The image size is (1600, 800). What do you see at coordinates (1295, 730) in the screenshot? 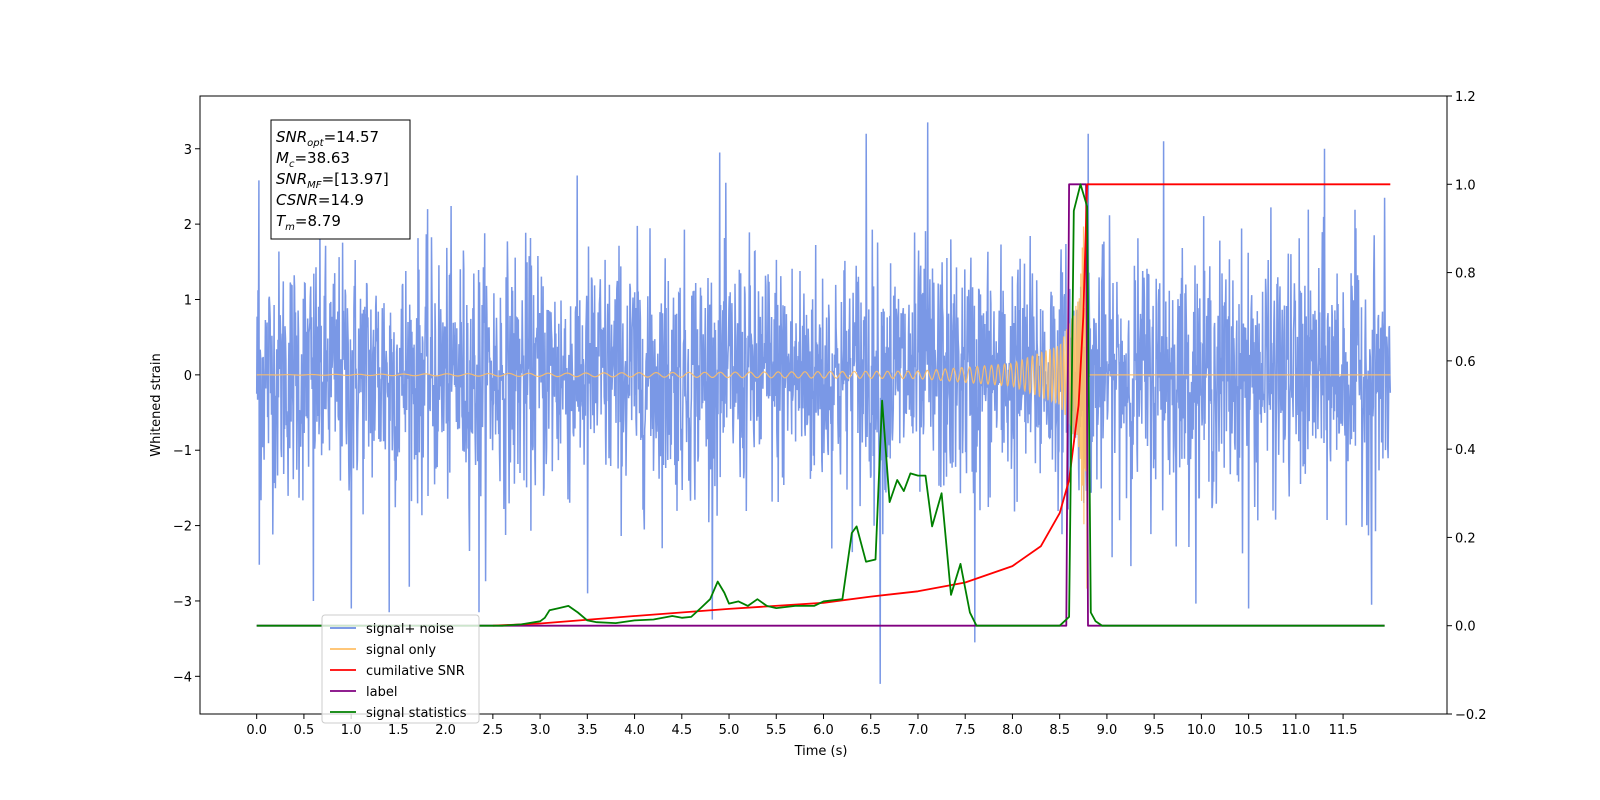
I see `x-tick-label: 11.0` at bounding box center [1295, 730].